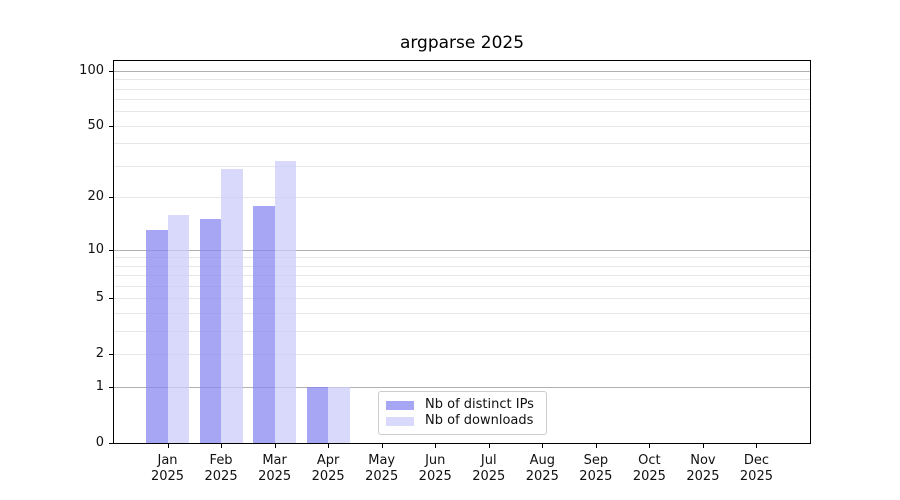 The height and width of the screenshot is (500, 900). What do you see at coordinates (95, 249) in the screenshot?
I see `y-tick-label-10: 10` at bounding box center [95, 249].